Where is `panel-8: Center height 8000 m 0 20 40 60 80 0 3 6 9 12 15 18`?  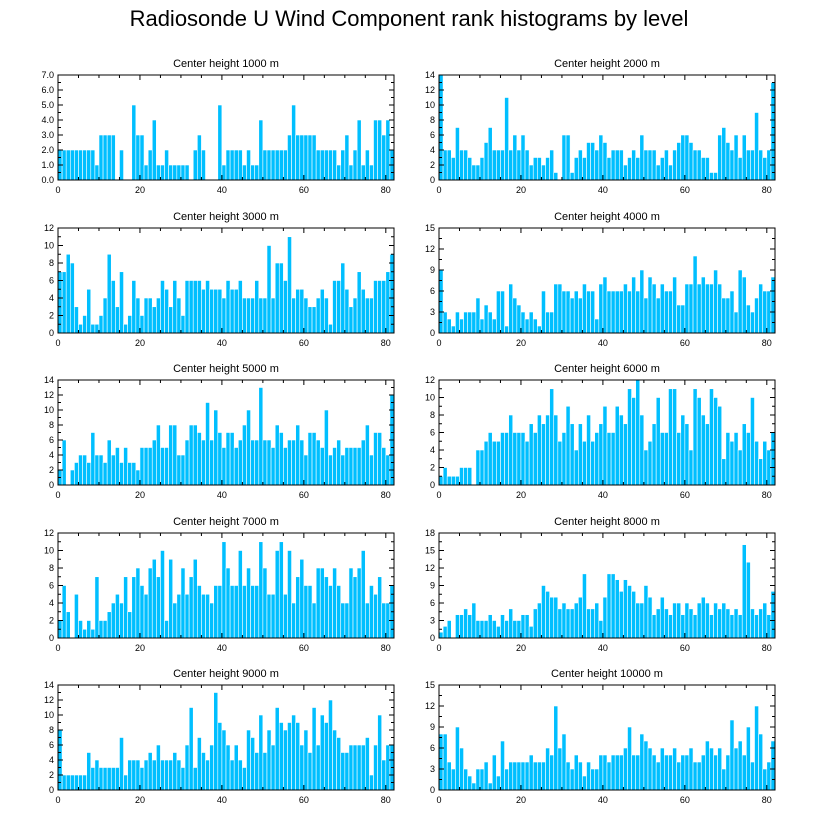 panel-8: Center height 8000 m 0 20 40 60 80 0 3 6 9 12 15 18 is located at coordinates (600, 584).